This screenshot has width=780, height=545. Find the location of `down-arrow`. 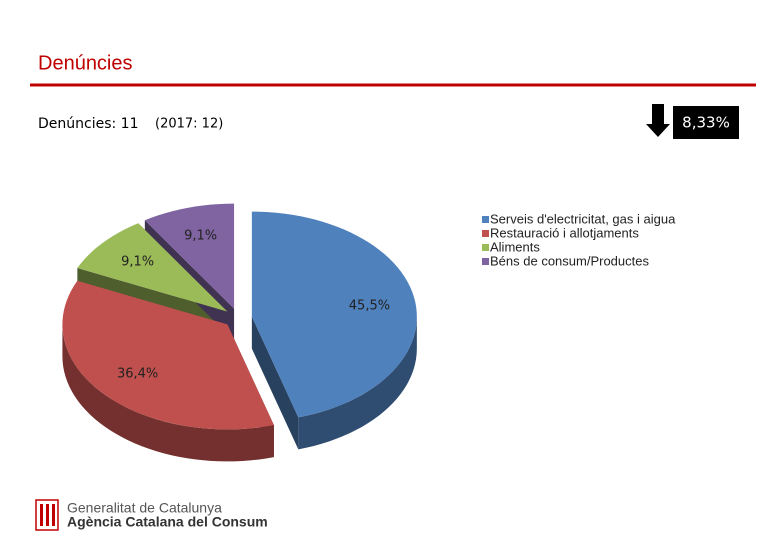

down-arrow is located at coordinates (658, 120).